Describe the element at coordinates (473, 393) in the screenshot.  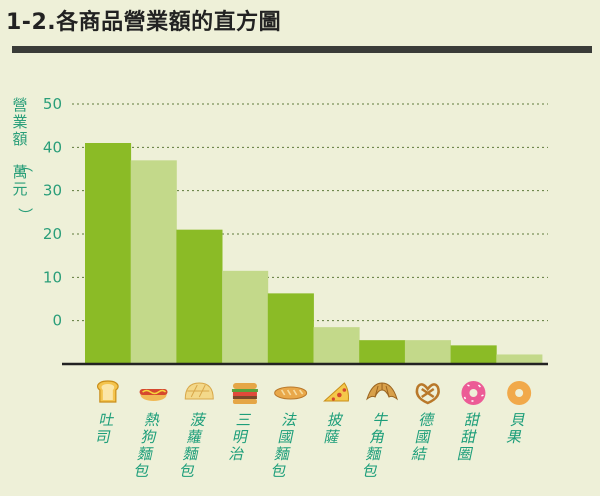
I see `donut-icon` at that location.